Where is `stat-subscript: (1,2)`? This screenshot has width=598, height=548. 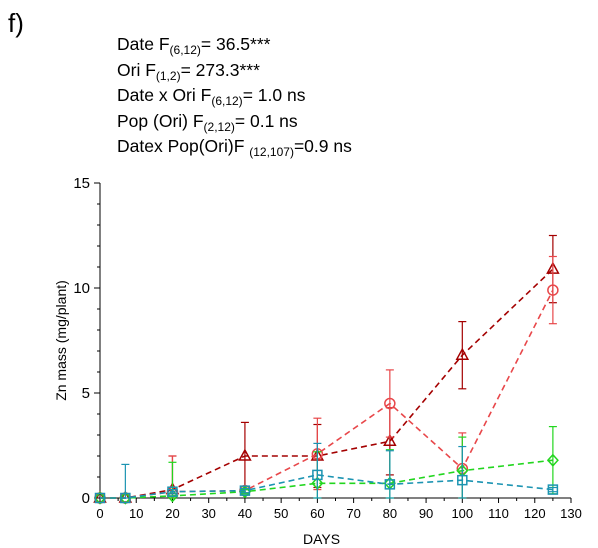 stat-subscript: (1,2) is located at coordinates (168, 75).